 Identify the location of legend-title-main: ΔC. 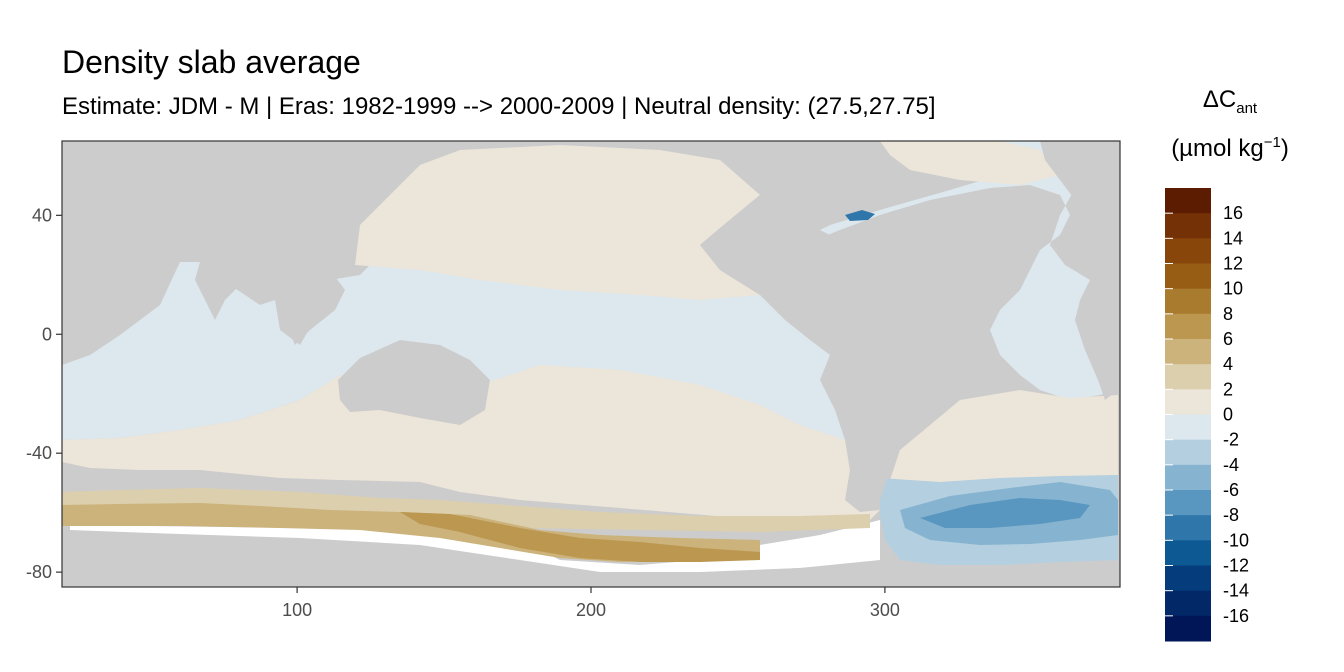
(1219, 99).